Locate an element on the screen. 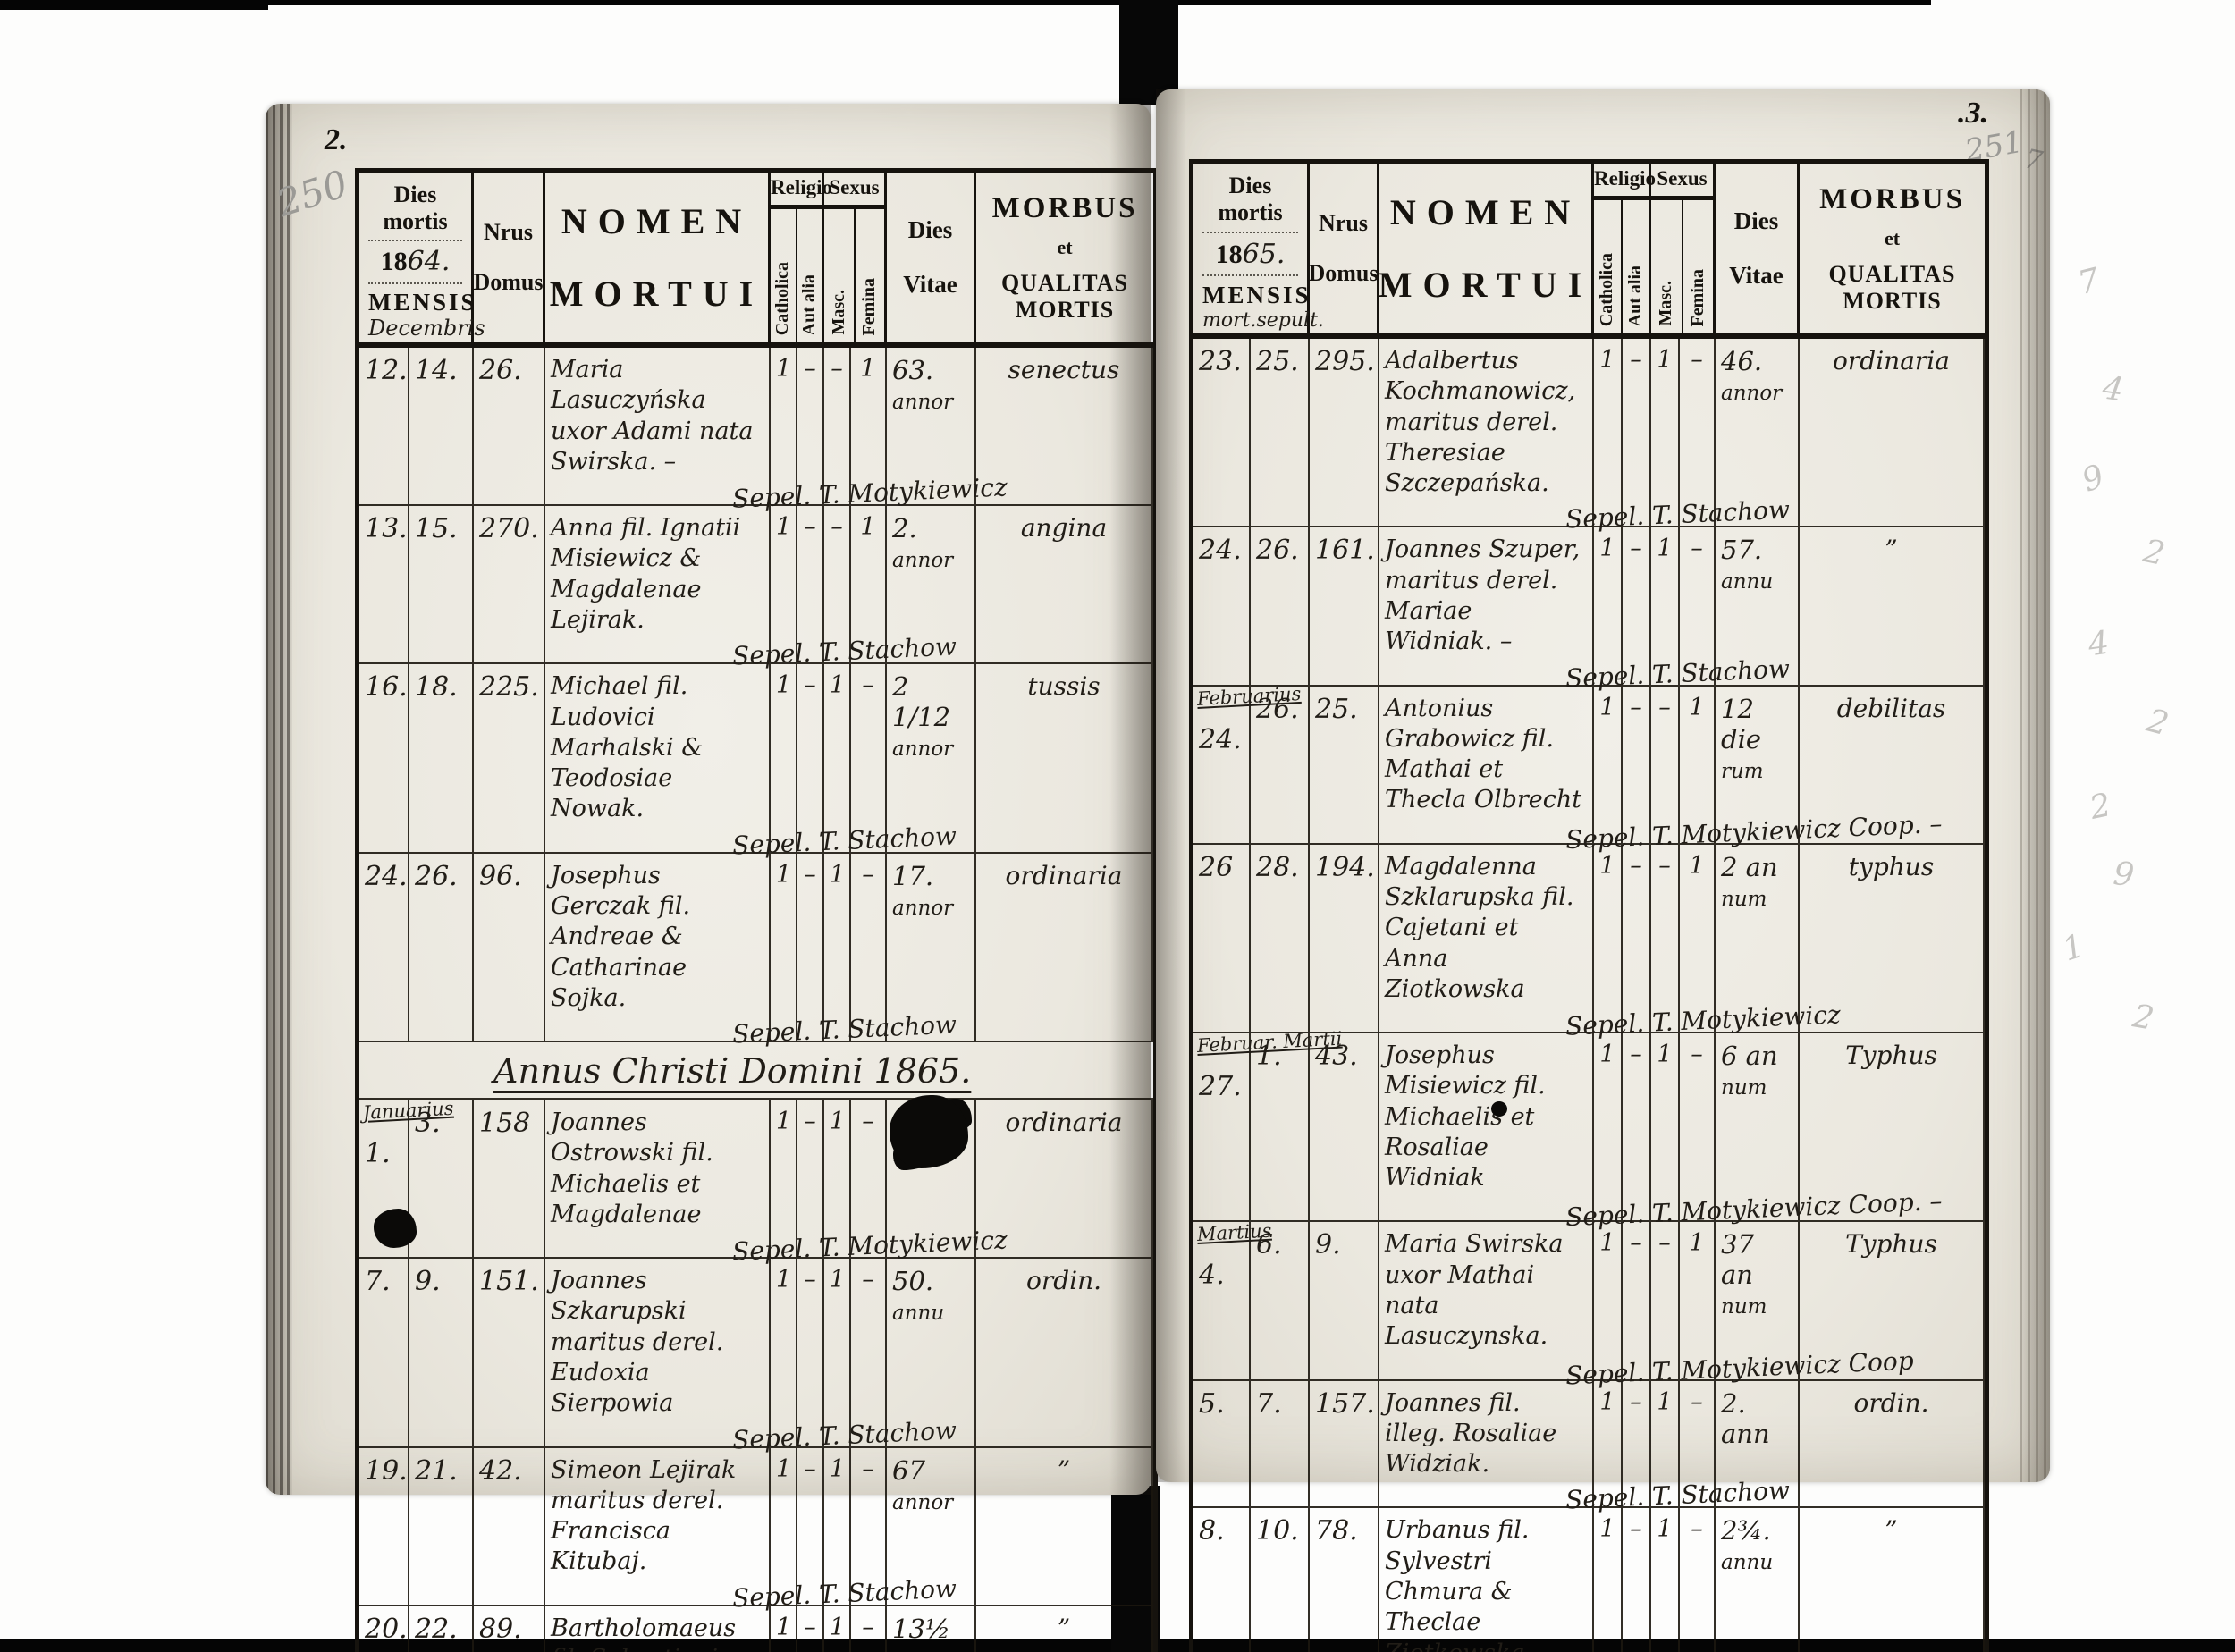  book-binding-strap-top is located at coordinates (1148, 52).